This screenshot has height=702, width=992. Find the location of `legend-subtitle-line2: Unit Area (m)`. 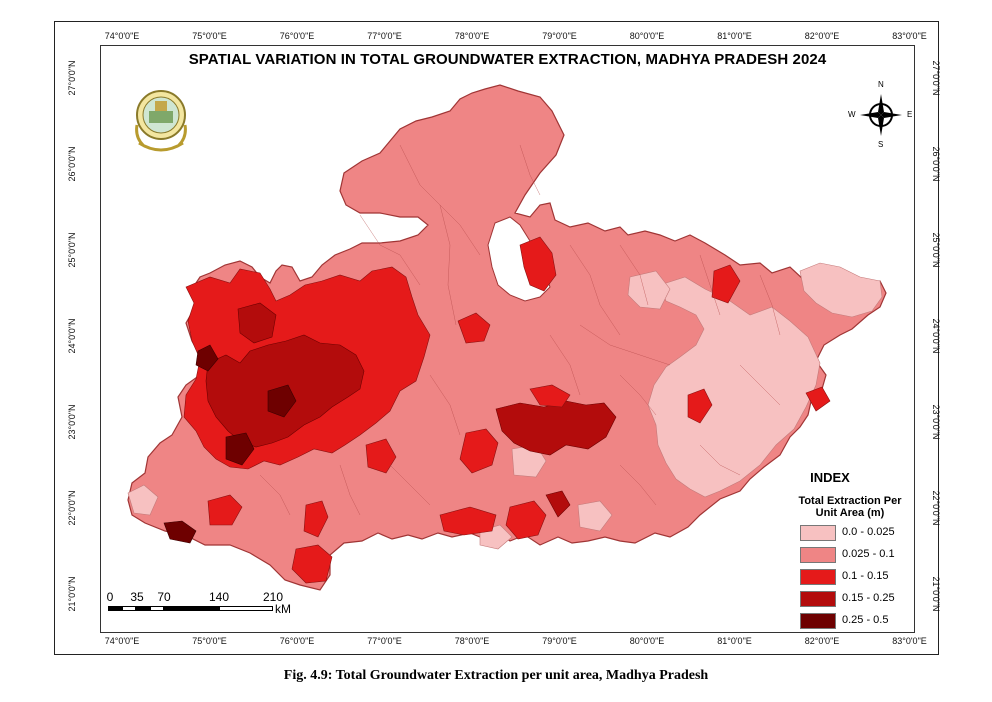

legend-subtitle-line2: Unit Area (m) is located at coordinates (850, 513).